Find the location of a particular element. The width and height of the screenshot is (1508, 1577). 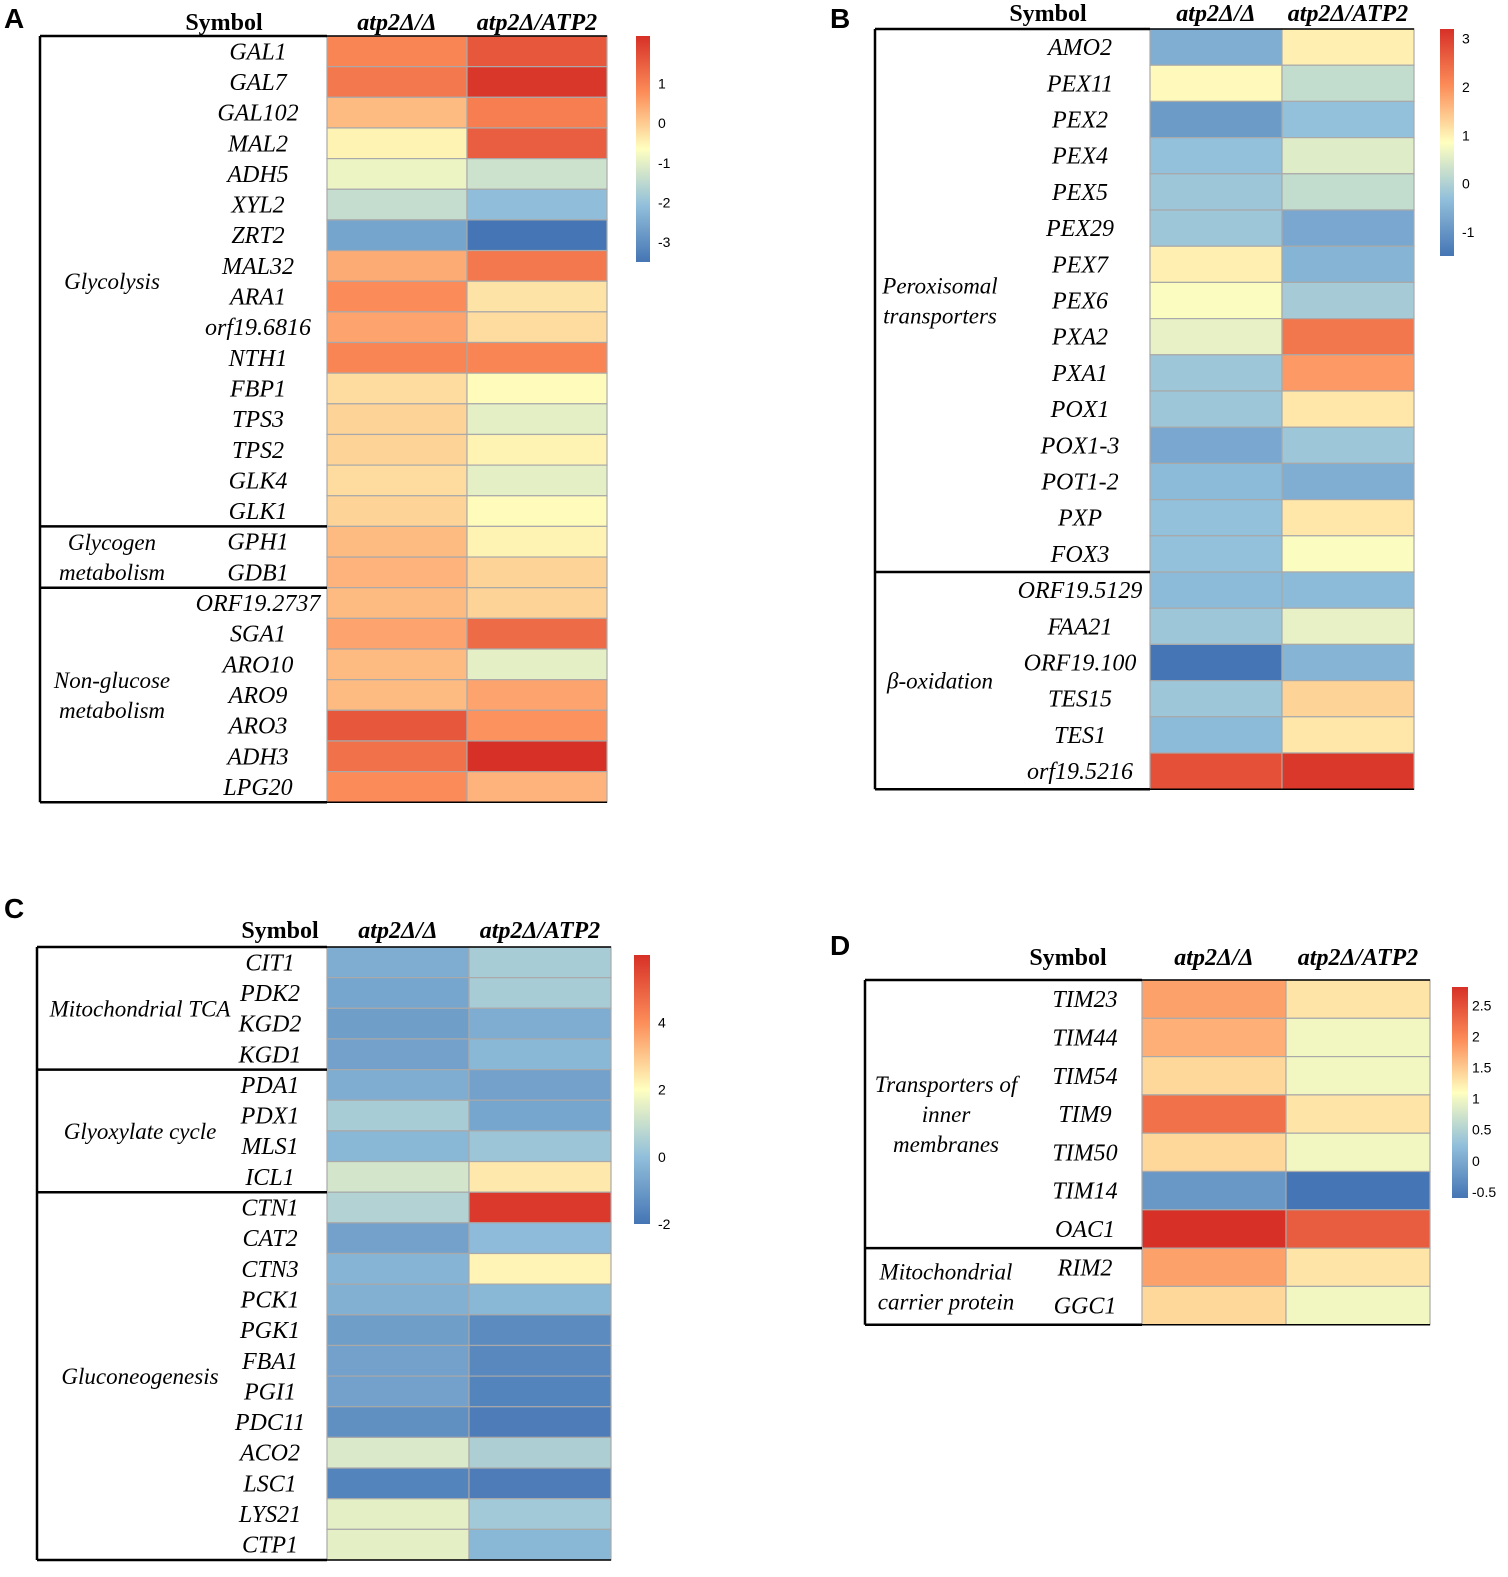

panel-b-symbol-header: Symbol is located at coordinates (1048, 14).